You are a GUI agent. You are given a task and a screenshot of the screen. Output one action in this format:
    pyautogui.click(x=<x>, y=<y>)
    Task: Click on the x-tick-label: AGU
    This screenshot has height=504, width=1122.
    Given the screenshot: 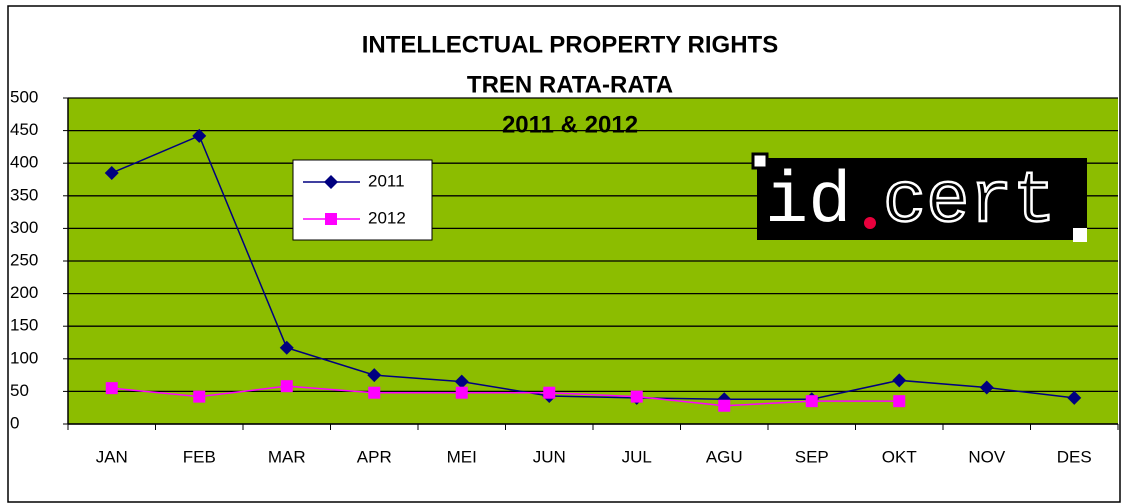 What is the action you would take?
    pyautogui.click(x=724, y=456)
    